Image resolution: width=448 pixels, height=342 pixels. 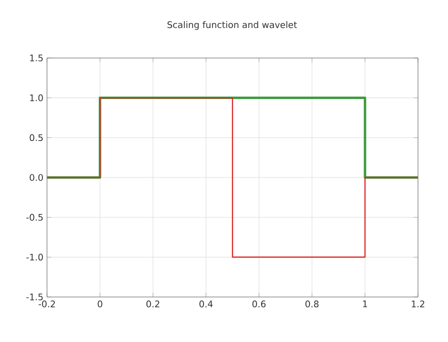 What do you see at coordinates (36, 177) in the screenshot?
I see `y-tick-label: 0.0` at bounding box center [36, 177].